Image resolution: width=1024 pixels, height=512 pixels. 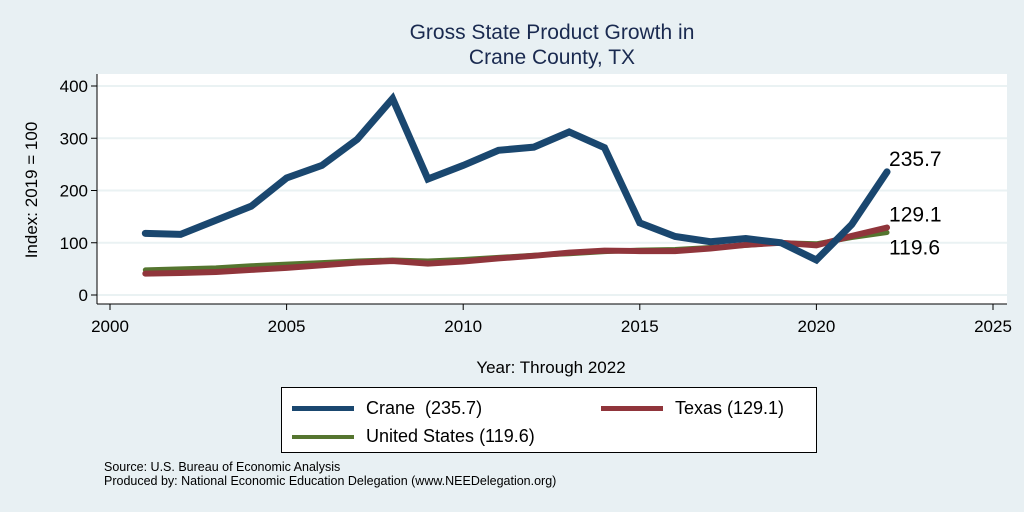 What do you see at coordinates (550, 367) in the screenshot?
I see `x-axis-label: Year: Through 2022` at bounding box center [550, 367].